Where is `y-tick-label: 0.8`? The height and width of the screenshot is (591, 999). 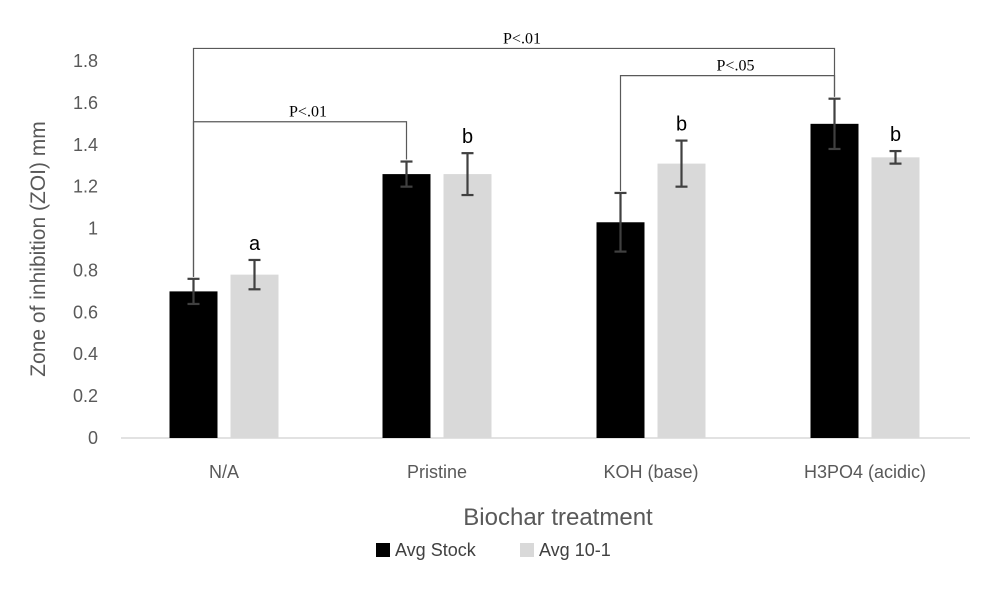
y-tick-label: 0.8 is located at coordinates (85, 270).